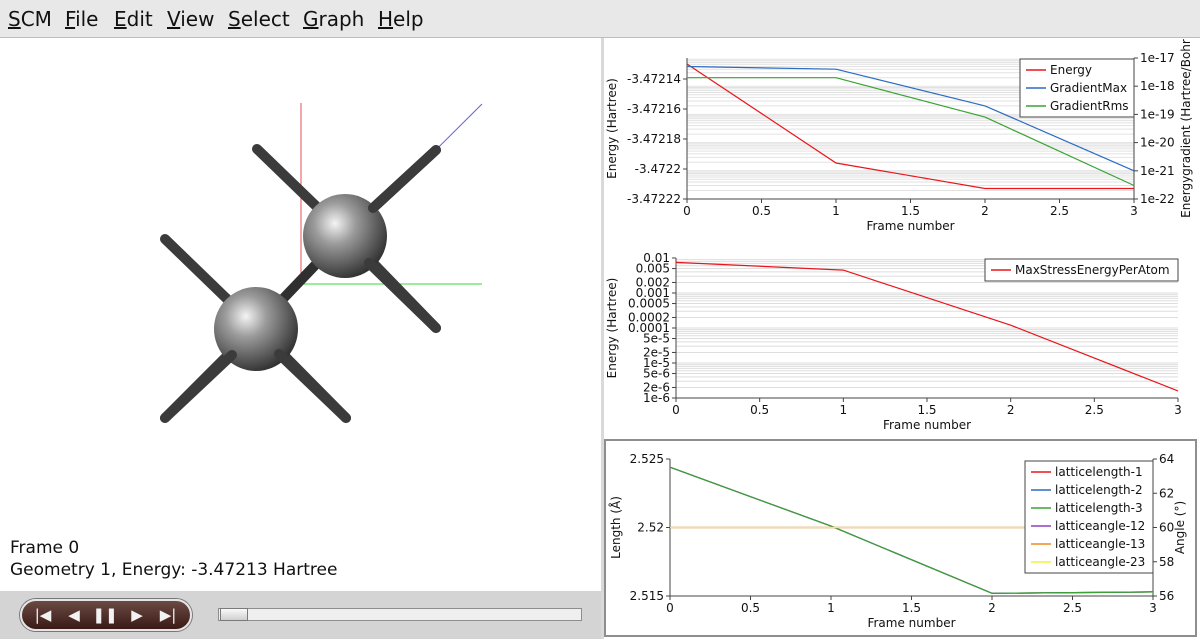 Image resolution: width=1200 pixels, height=639 pixels. Describe the element at coordinates (656, 352) in the screenshot. I see `y-tick-label: 2e-5` at that location.